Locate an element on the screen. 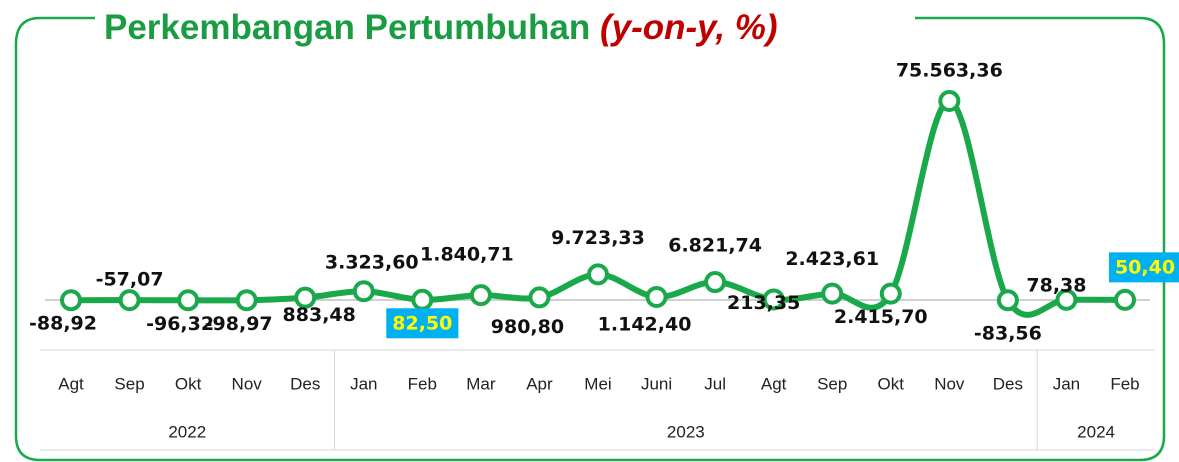  data-label: 980,80 is located at coordinates (527, 327).